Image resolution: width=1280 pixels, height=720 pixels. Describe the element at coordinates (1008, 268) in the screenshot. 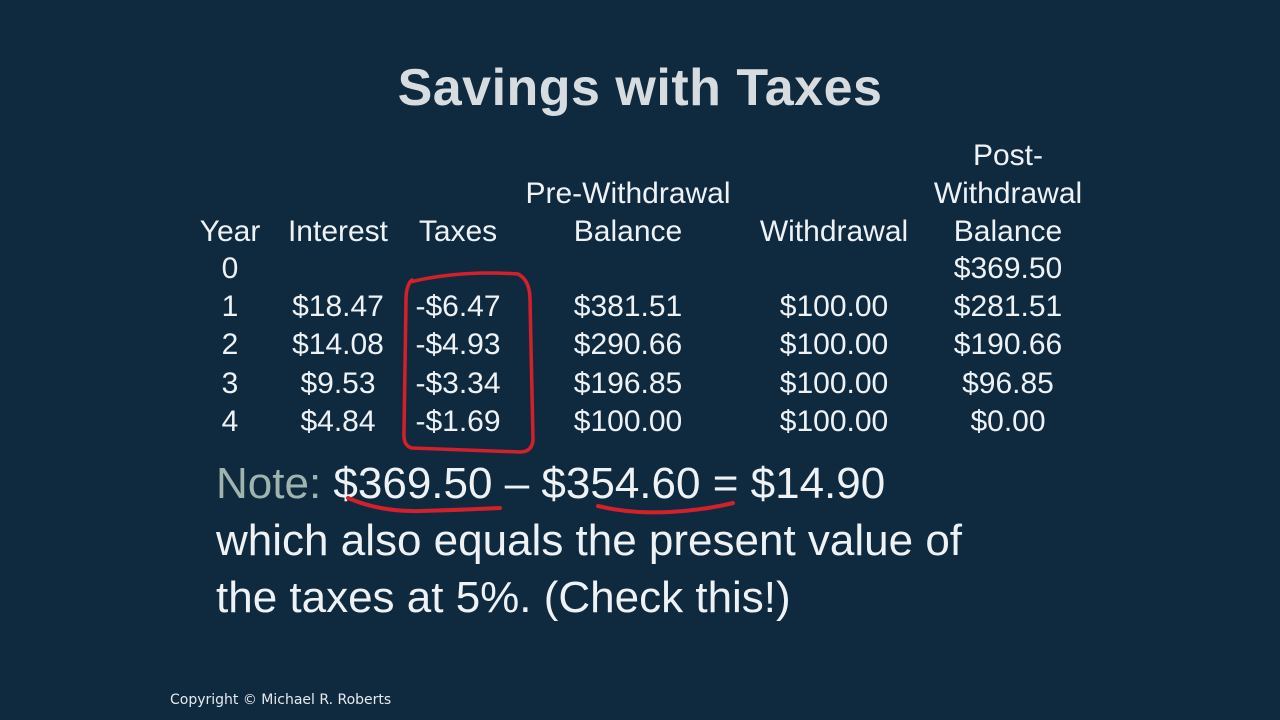

I see `cell-post-balance: $369.50` at that location.